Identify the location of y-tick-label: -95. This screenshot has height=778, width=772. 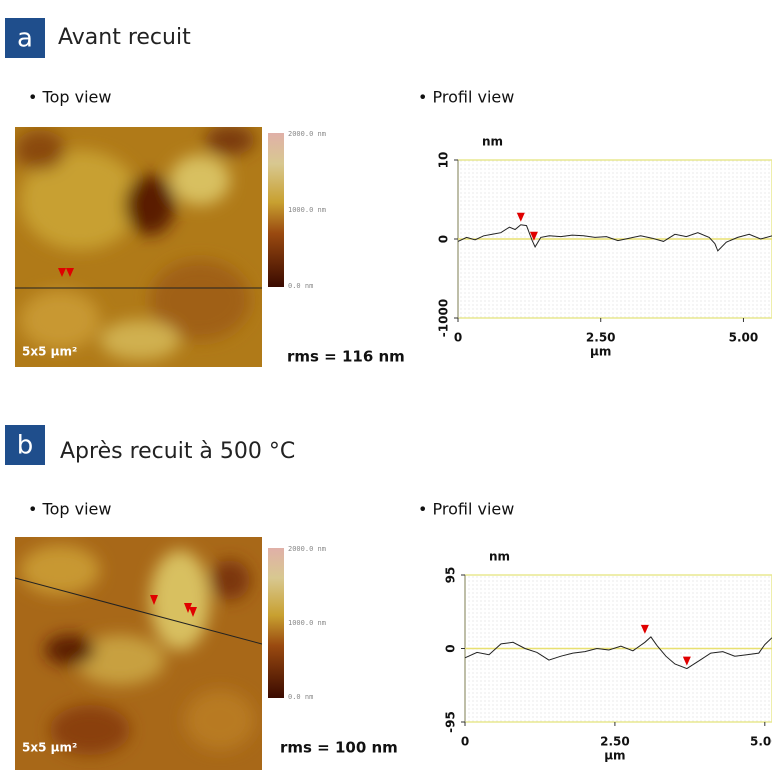
(451, 722).